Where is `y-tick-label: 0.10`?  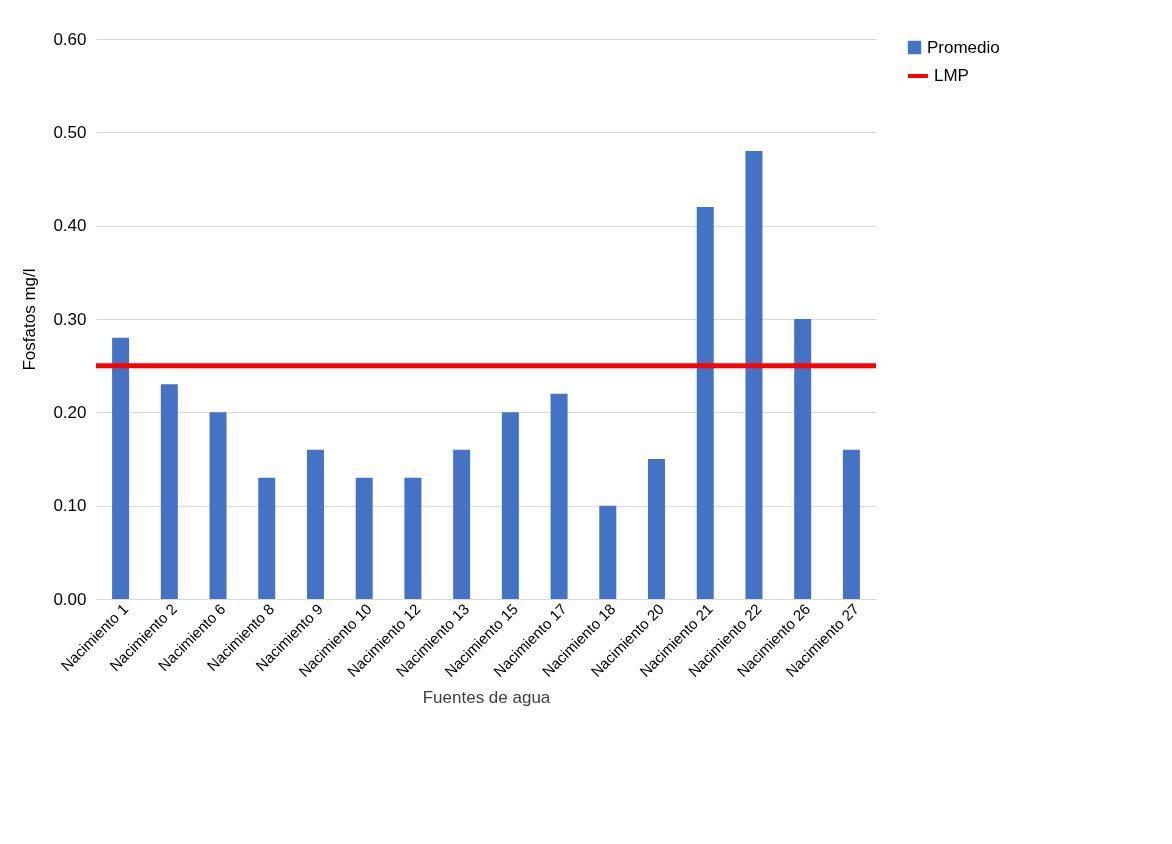
y-tick-label: 0.10 is located at coordinates (70, 506).